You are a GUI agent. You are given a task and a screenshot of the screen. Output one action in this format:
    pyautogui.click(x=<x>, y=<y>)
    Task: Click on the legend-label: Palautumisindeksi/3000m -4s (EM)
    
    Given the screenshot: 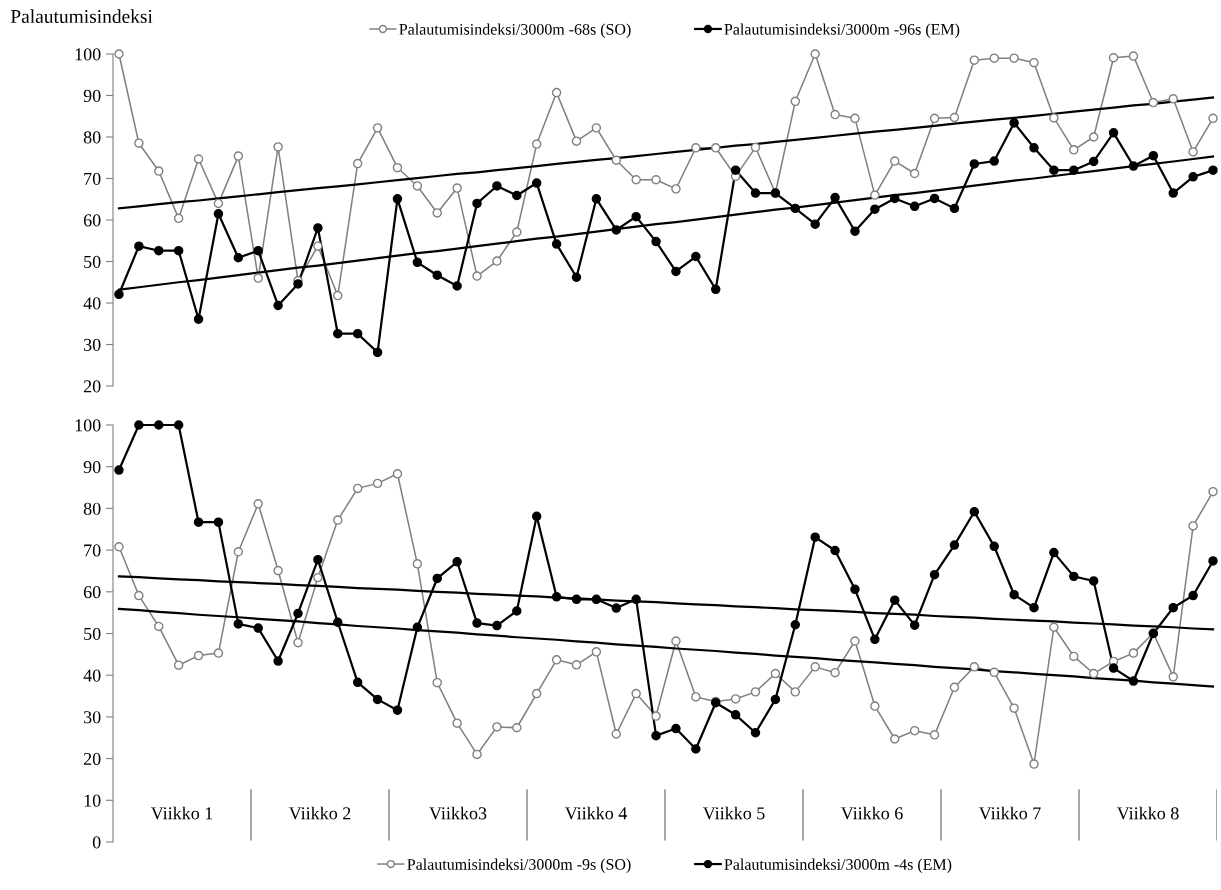 What is the action you would take?
    pyautogui.click(x=838, y=866)
    